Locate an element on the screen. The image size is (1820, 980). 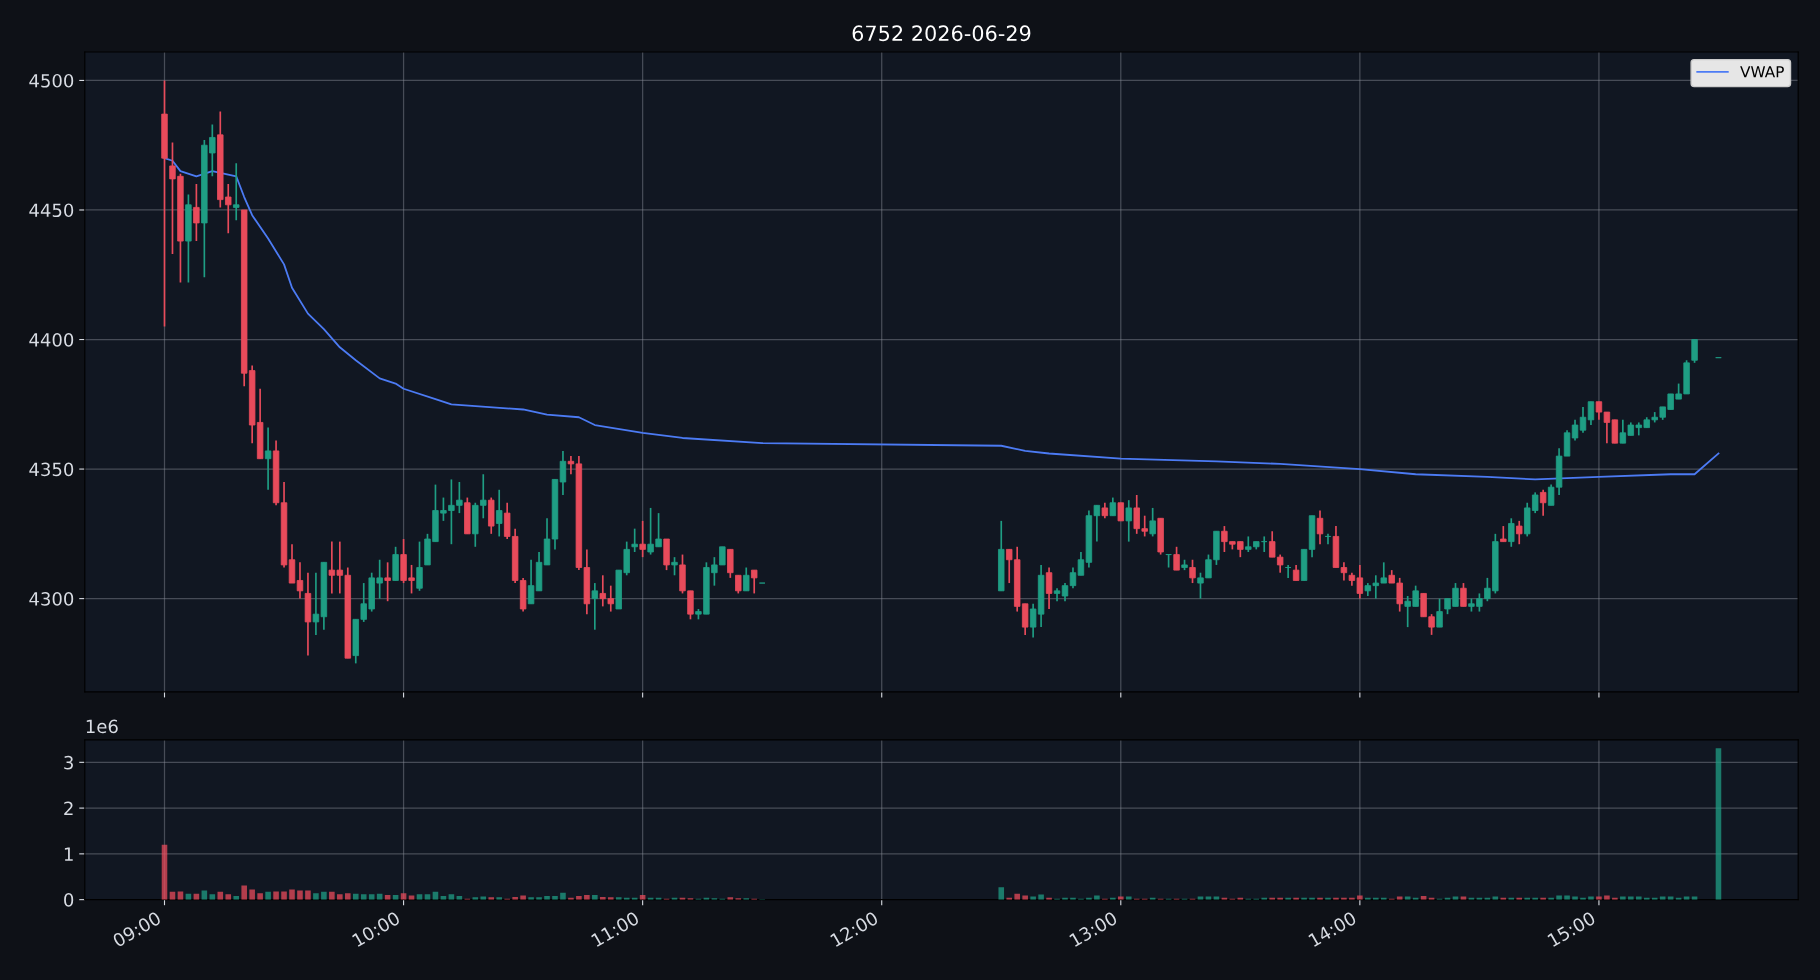
y-tick-label: 2 is located at coordinates (68, 808).